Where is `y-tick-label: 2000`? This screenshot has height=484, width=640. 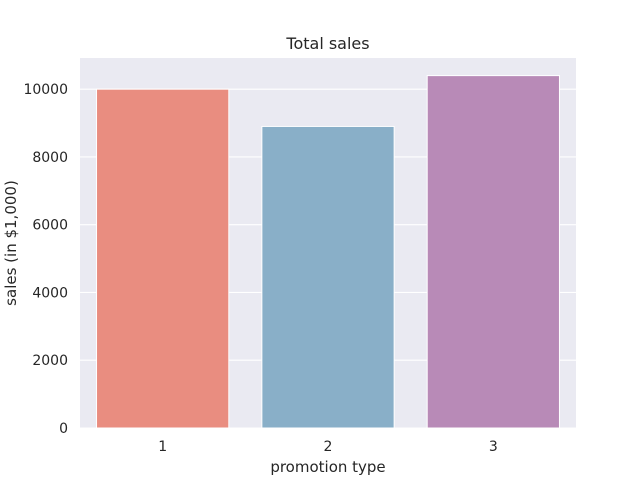
y-tick-label: 2000 is located at coordinates (50, 361).